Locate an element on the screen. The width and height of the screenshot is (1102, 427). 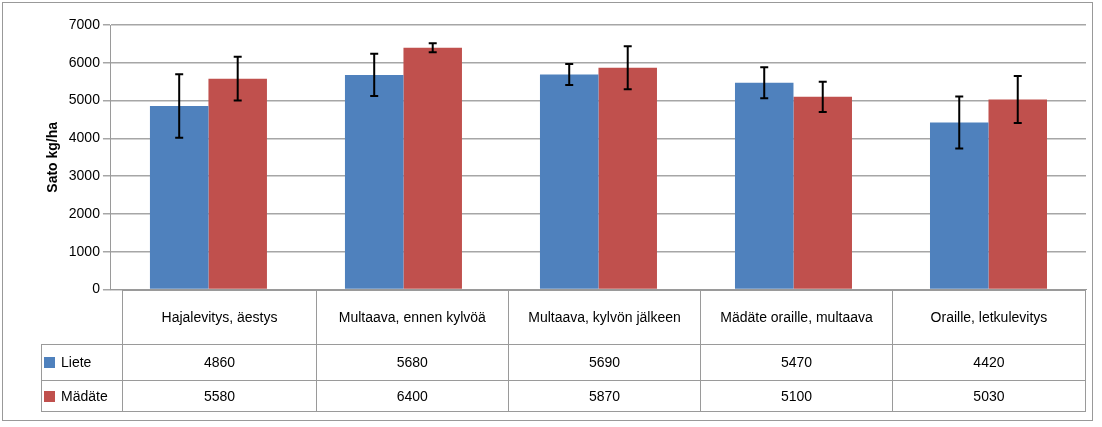
data-label: 5680 is located at coordinates (412, 362).